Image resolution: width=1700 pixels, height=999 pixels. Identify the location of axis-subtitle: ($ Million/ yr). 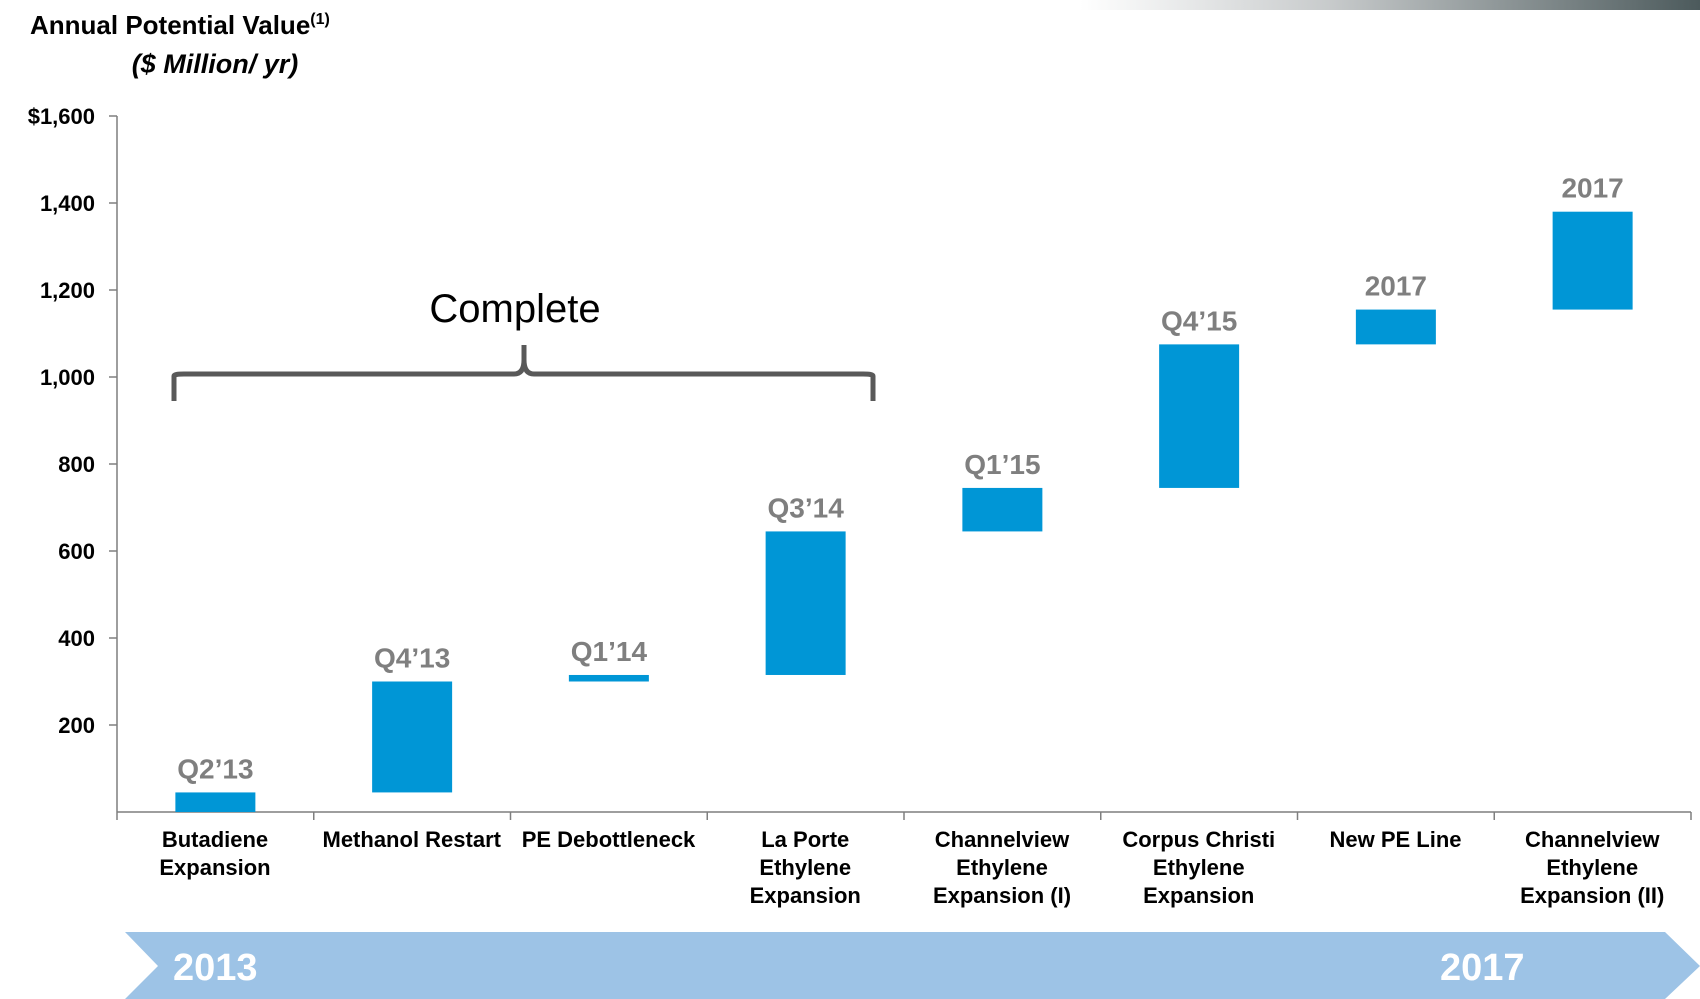
(215, 64).